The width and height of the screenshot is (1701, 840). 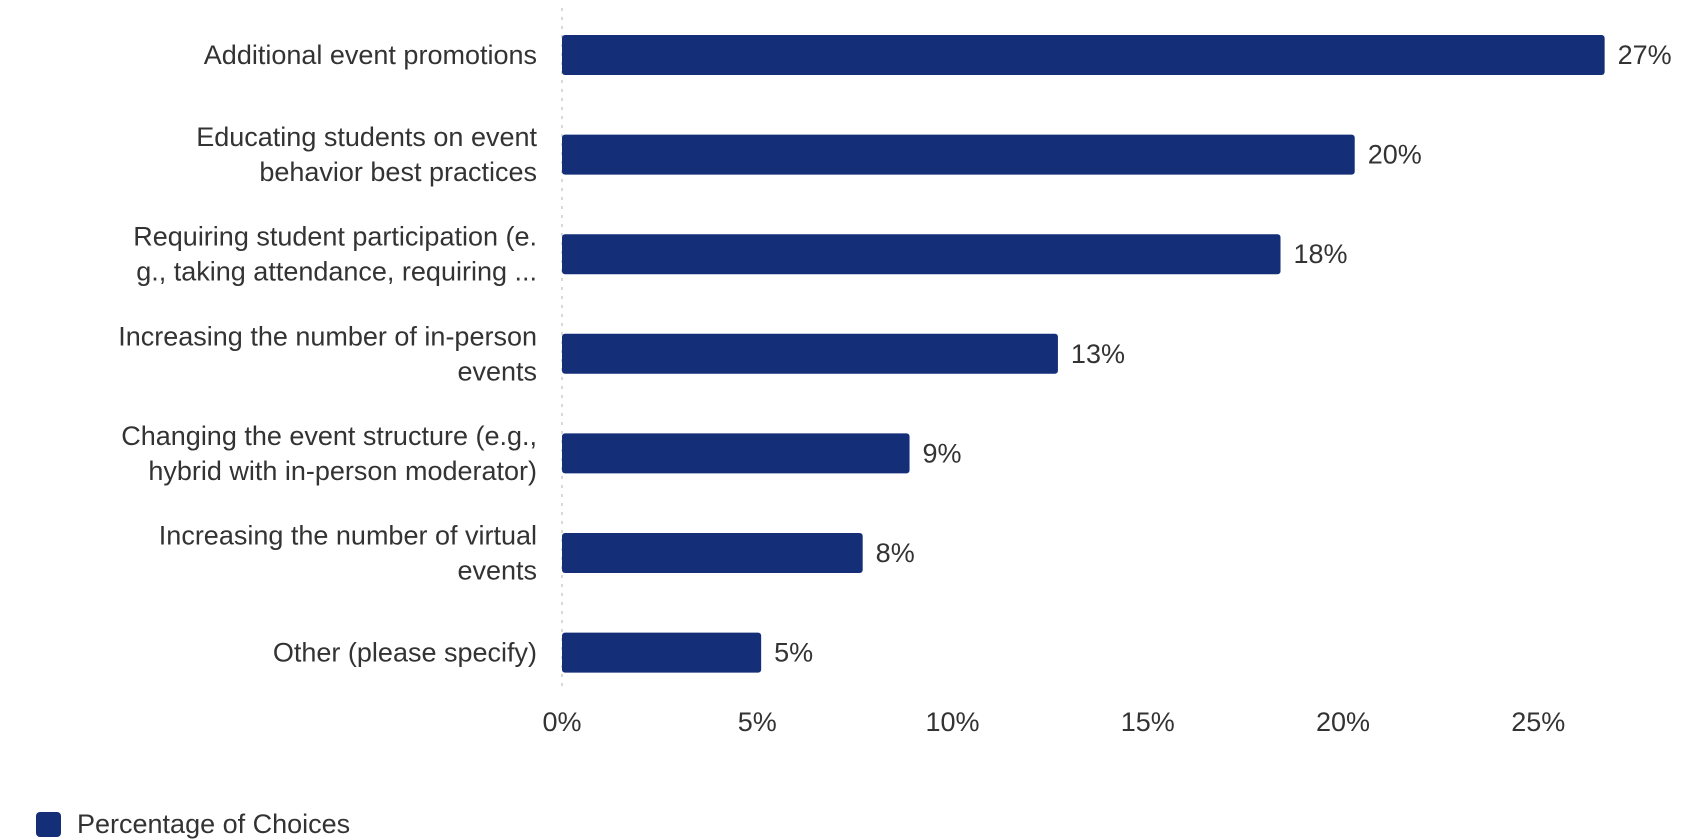 I want to click on data-label: 5%, so click(x=793, y=653).